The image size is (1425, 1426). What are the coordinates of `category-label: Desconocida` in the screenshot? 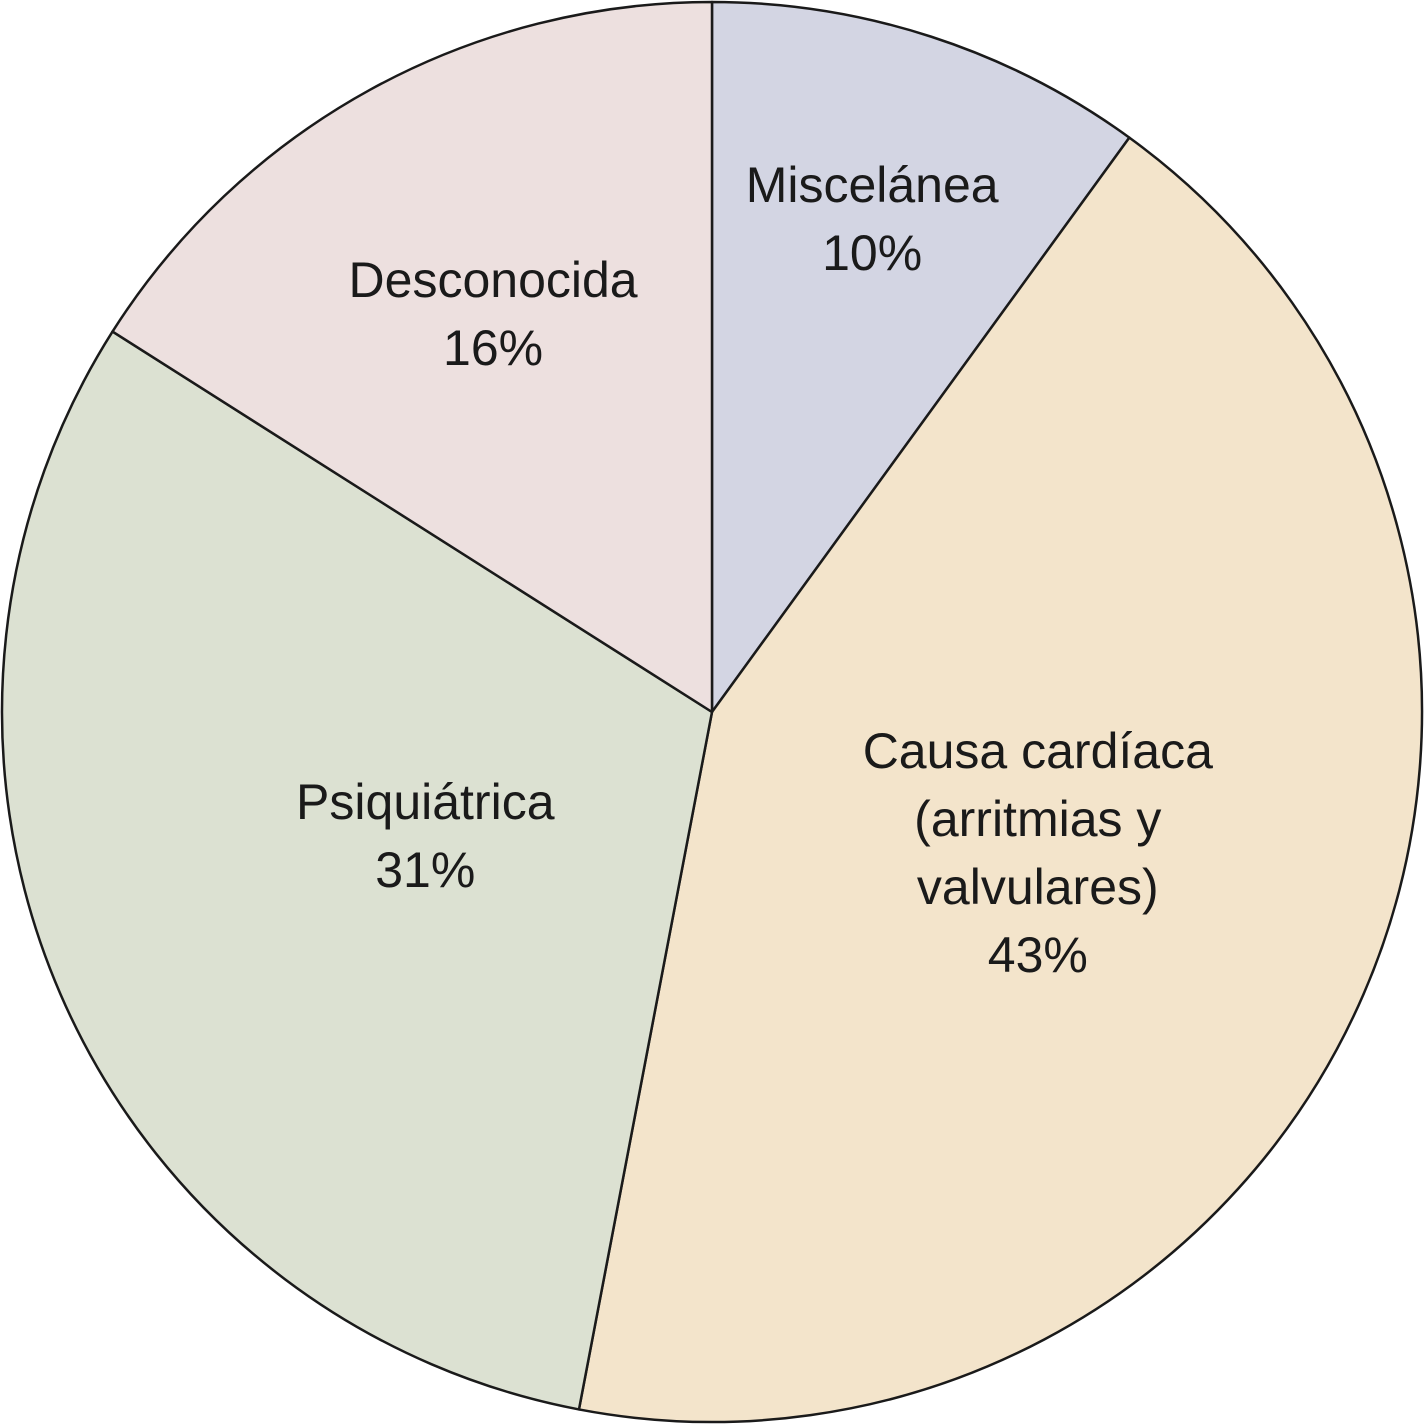 It's located at (493, 279).